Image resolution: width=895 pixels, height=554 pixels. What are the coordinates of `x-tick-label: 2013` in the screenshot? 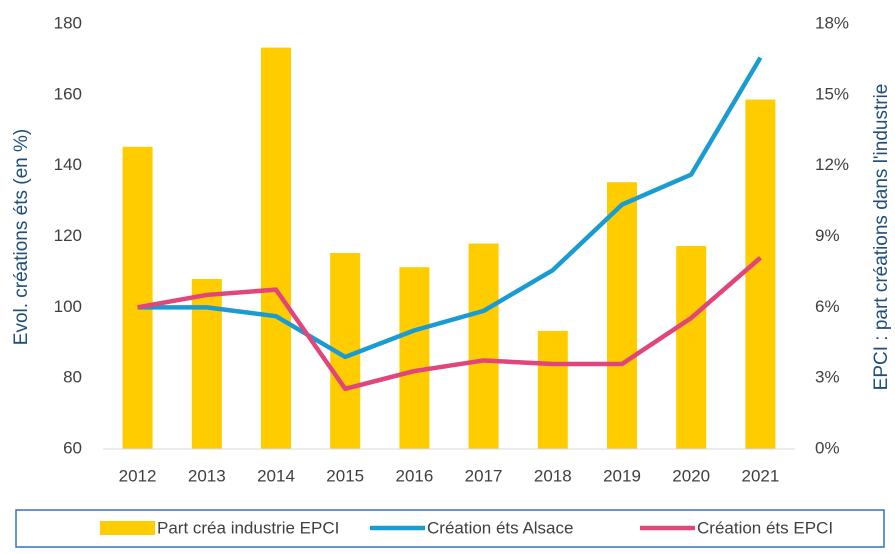 It's located at (207, 475).